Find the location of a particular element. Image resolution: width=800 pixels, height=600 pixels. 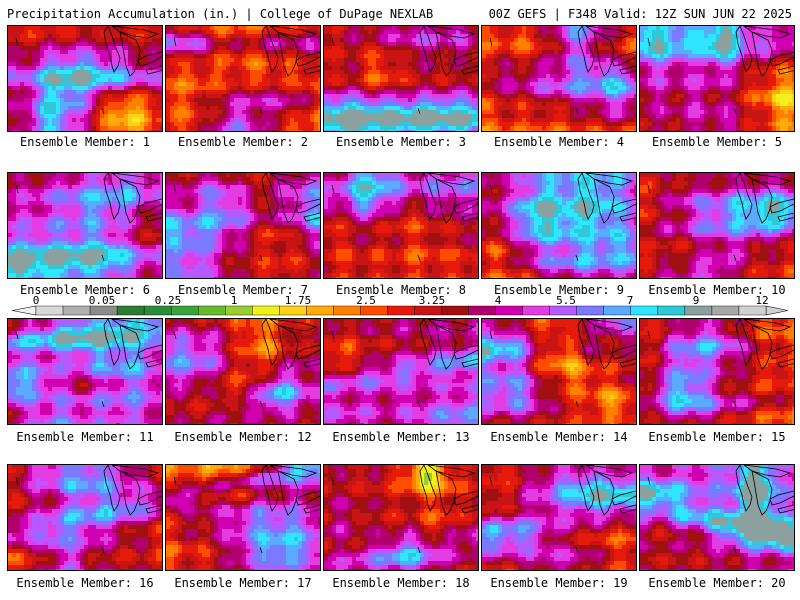

scale-tick-label: 9 is located at coordinates (696, 301).